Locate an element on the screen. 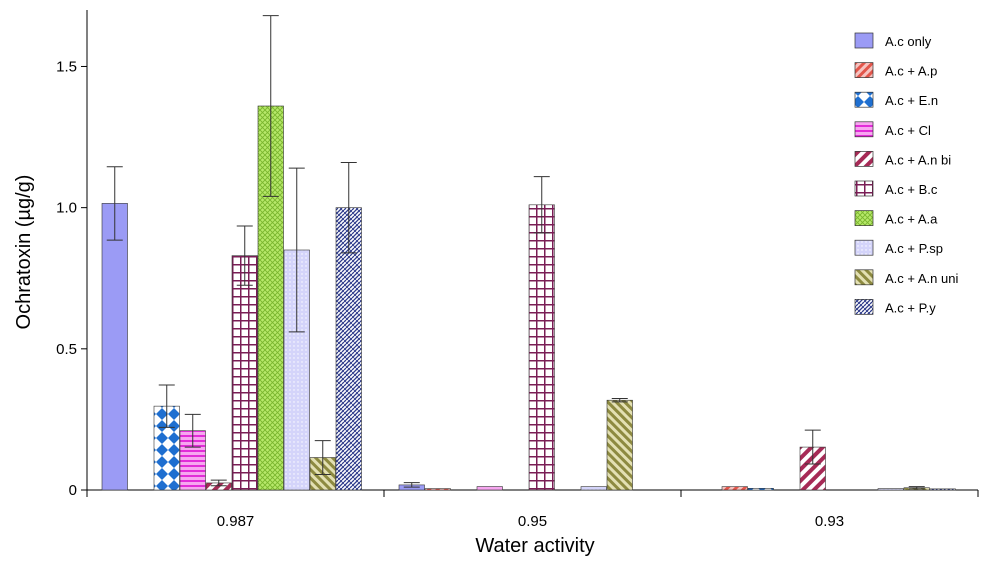 The width and height of the screenshot is (1000, 567). legend-label: A.c + Cl is located at coordinates (908, 130).